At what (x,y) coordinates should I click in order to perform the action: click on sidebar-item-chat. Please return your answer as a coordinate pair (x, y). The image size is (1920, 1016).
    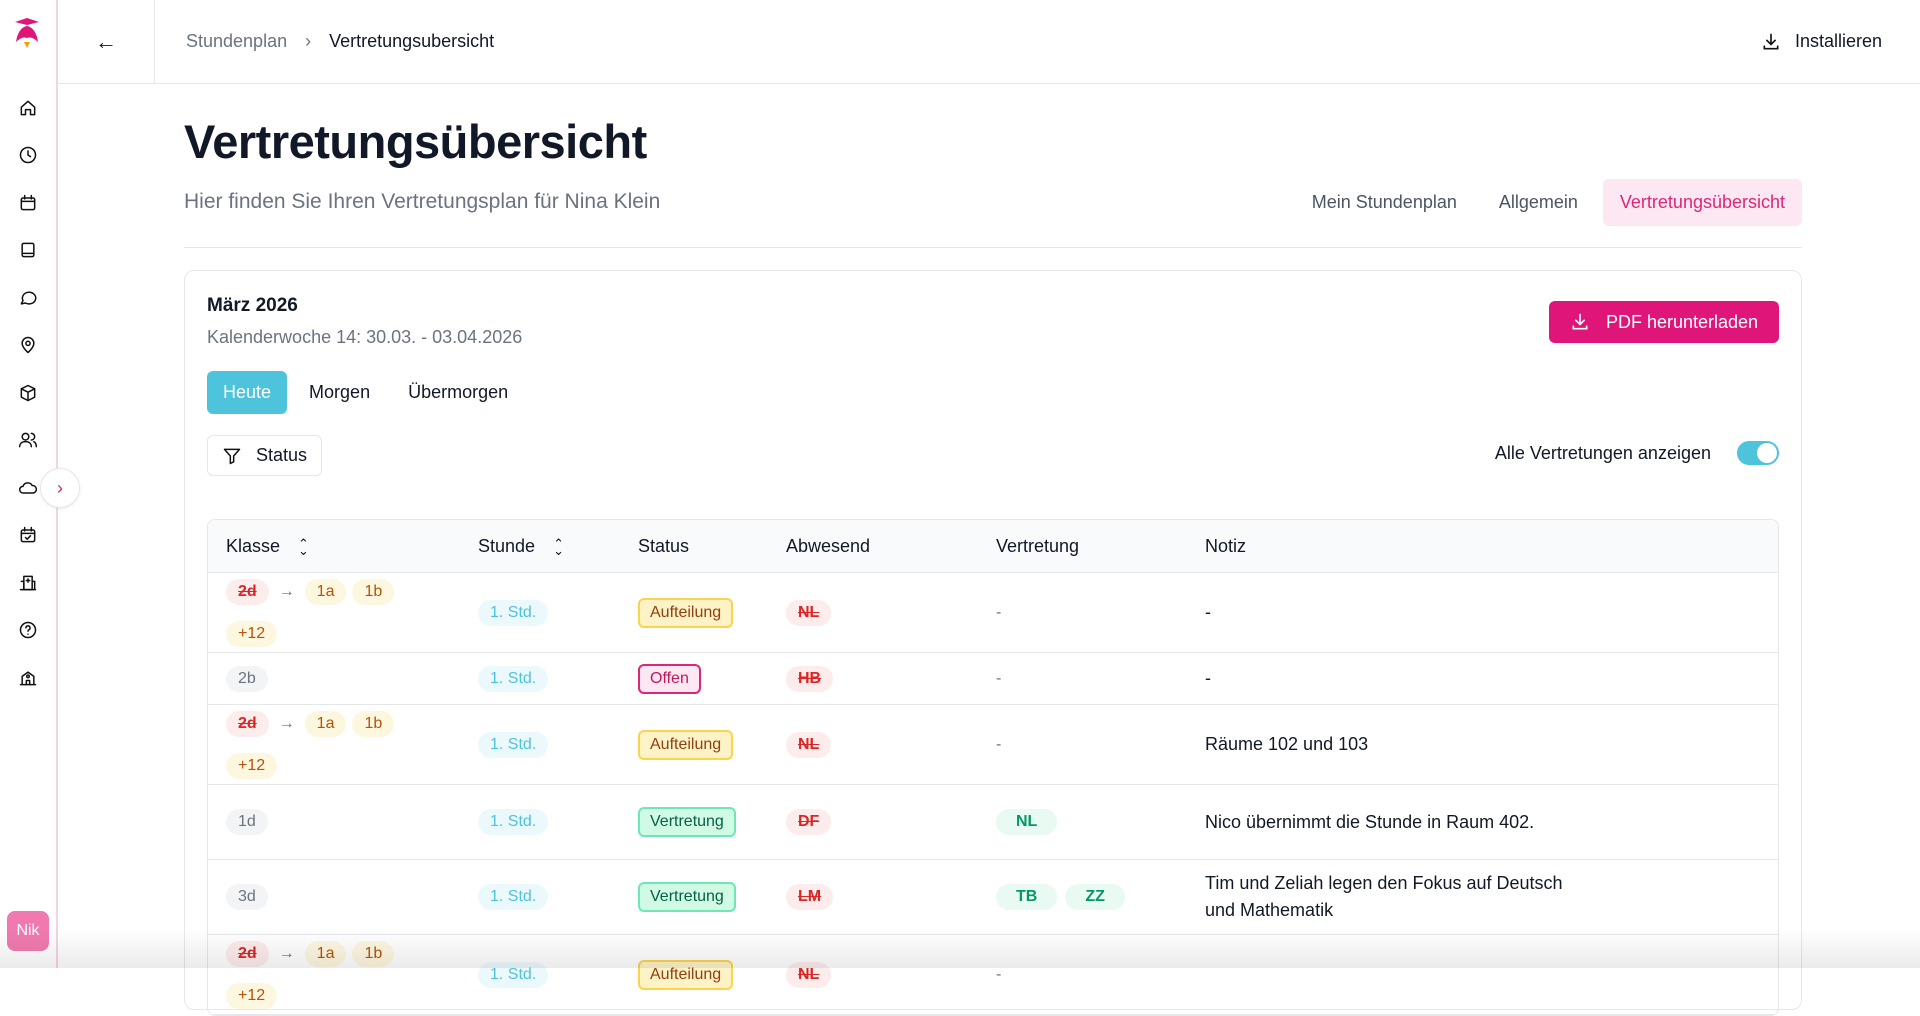
    Looking at the image, I should click on (28, 298).